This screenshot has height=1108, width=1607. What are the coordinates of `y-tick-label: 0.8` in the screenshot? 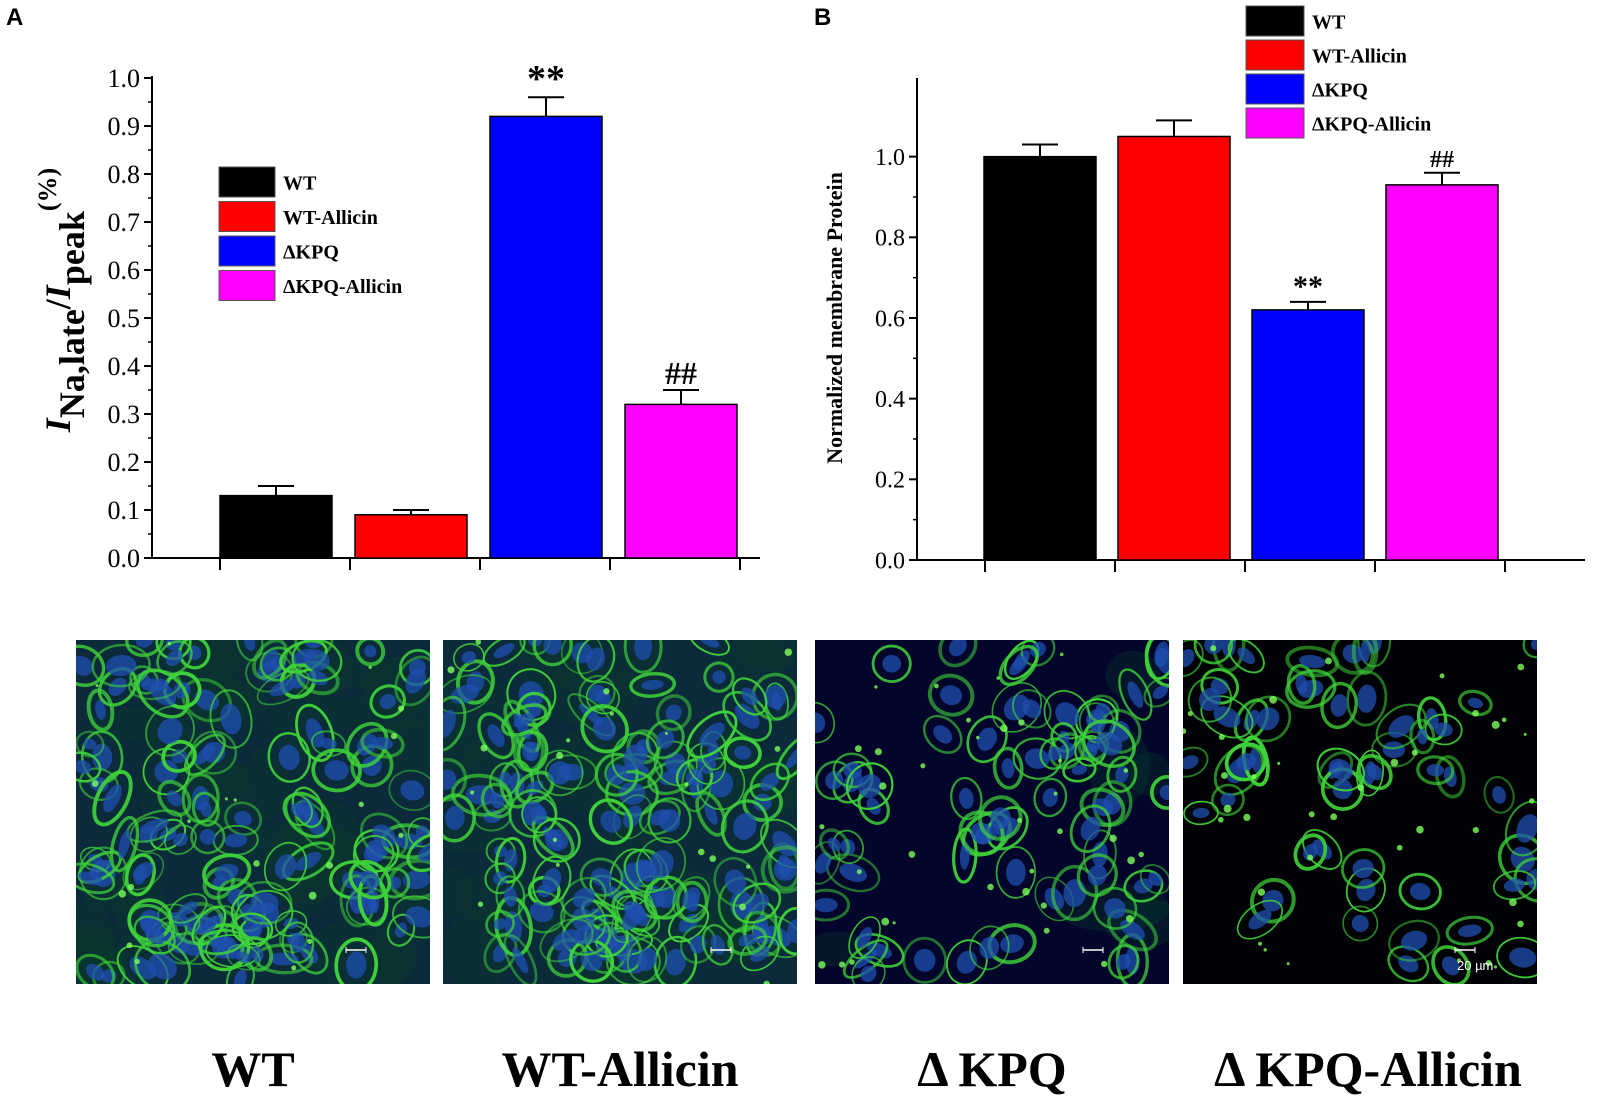 It's located at (124, 174).